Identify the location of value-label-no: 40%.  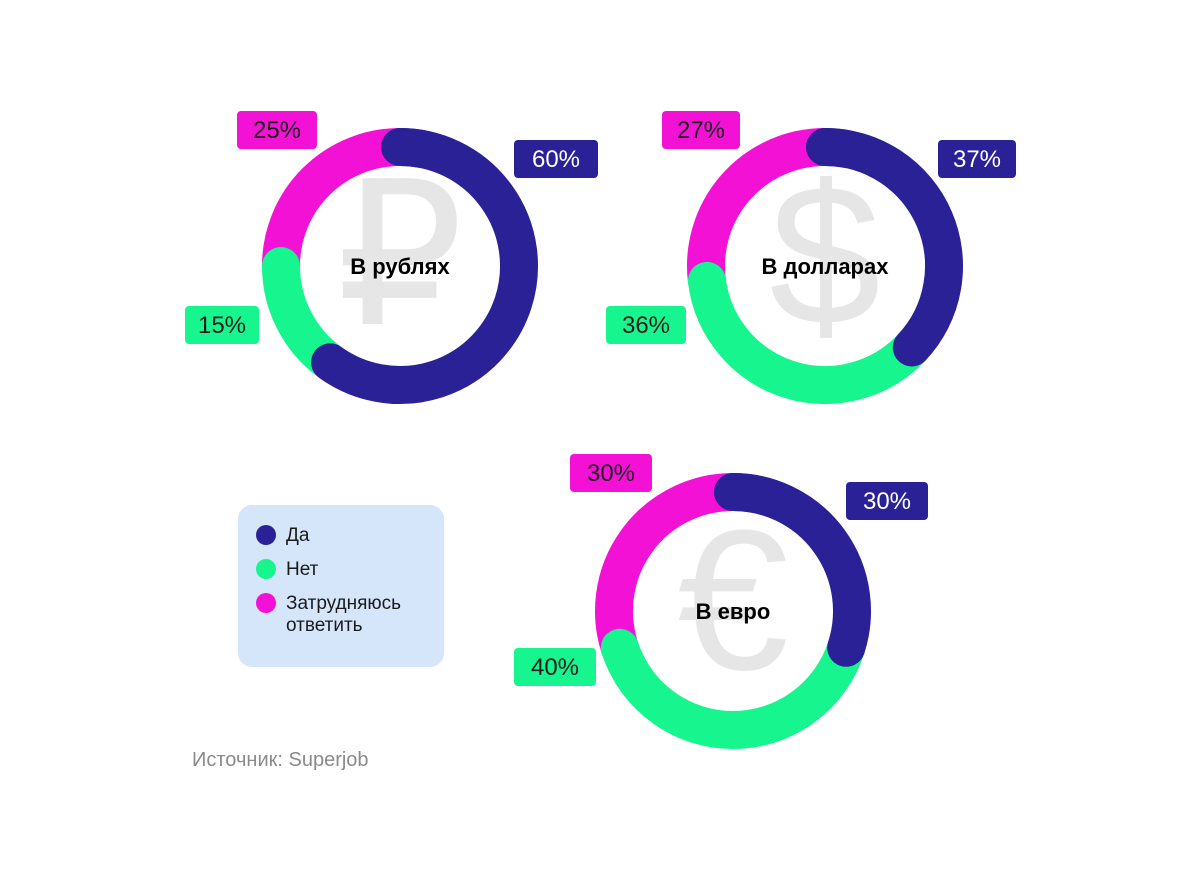
(555, 667).